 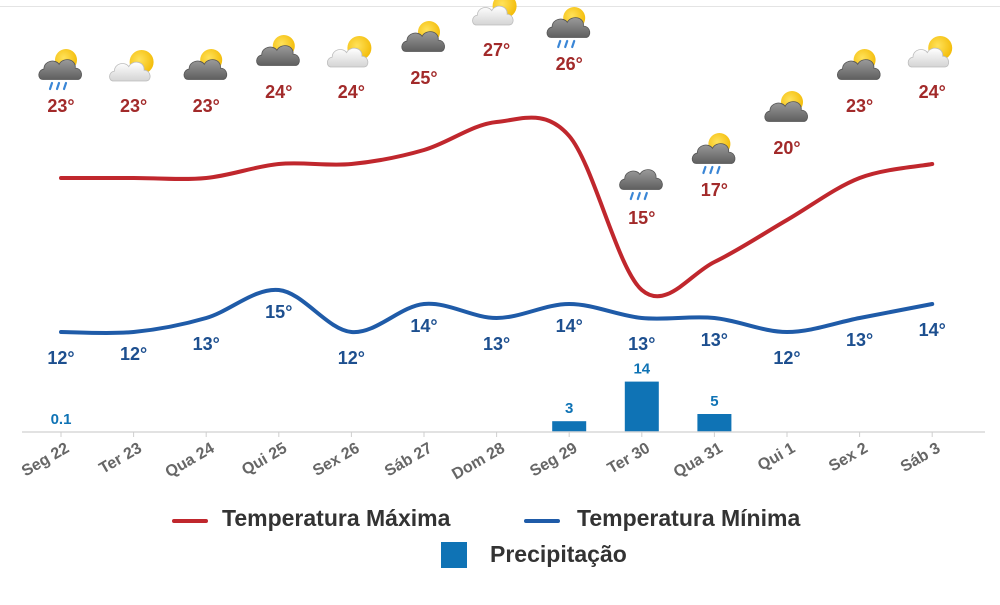 What do you see at coordinates (689, 518) in the screenshot?
I see `legend-min-label: Temperatura Mínima` at bounding box center [689, 518].